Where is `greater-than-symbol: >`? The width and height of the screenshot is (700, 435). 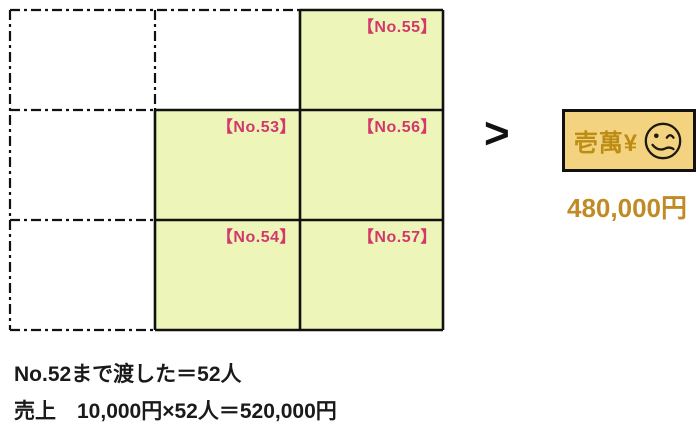
greater-than-symbol: > is located at coordinates (497, 133).